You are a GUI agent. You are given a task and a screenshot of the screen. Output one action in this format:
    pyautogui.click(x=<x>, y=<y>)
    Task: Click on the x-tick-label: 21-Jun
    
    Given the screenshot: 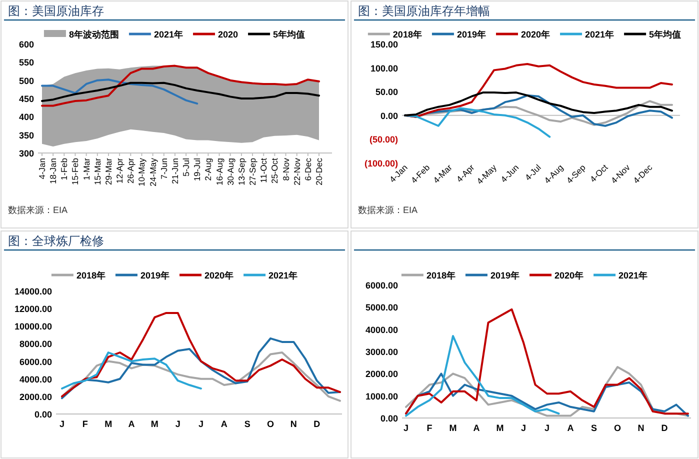 What is the action you would take?
    pyautogui.click(x=175, y=171)
    